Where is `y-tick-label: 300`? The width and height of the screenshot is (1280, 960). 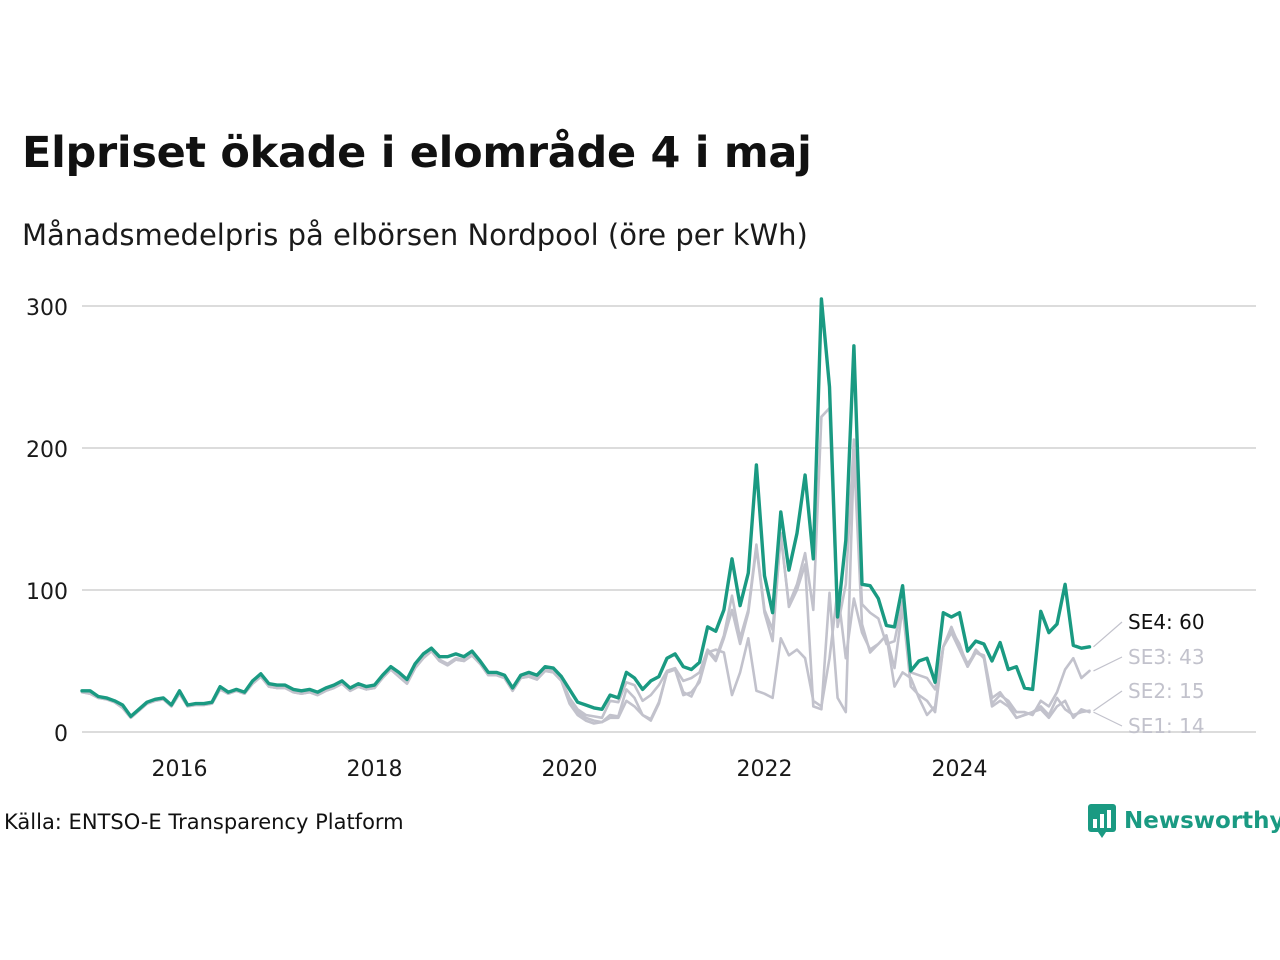 y-tick-label: 300 is located at coordinates (47, 308).